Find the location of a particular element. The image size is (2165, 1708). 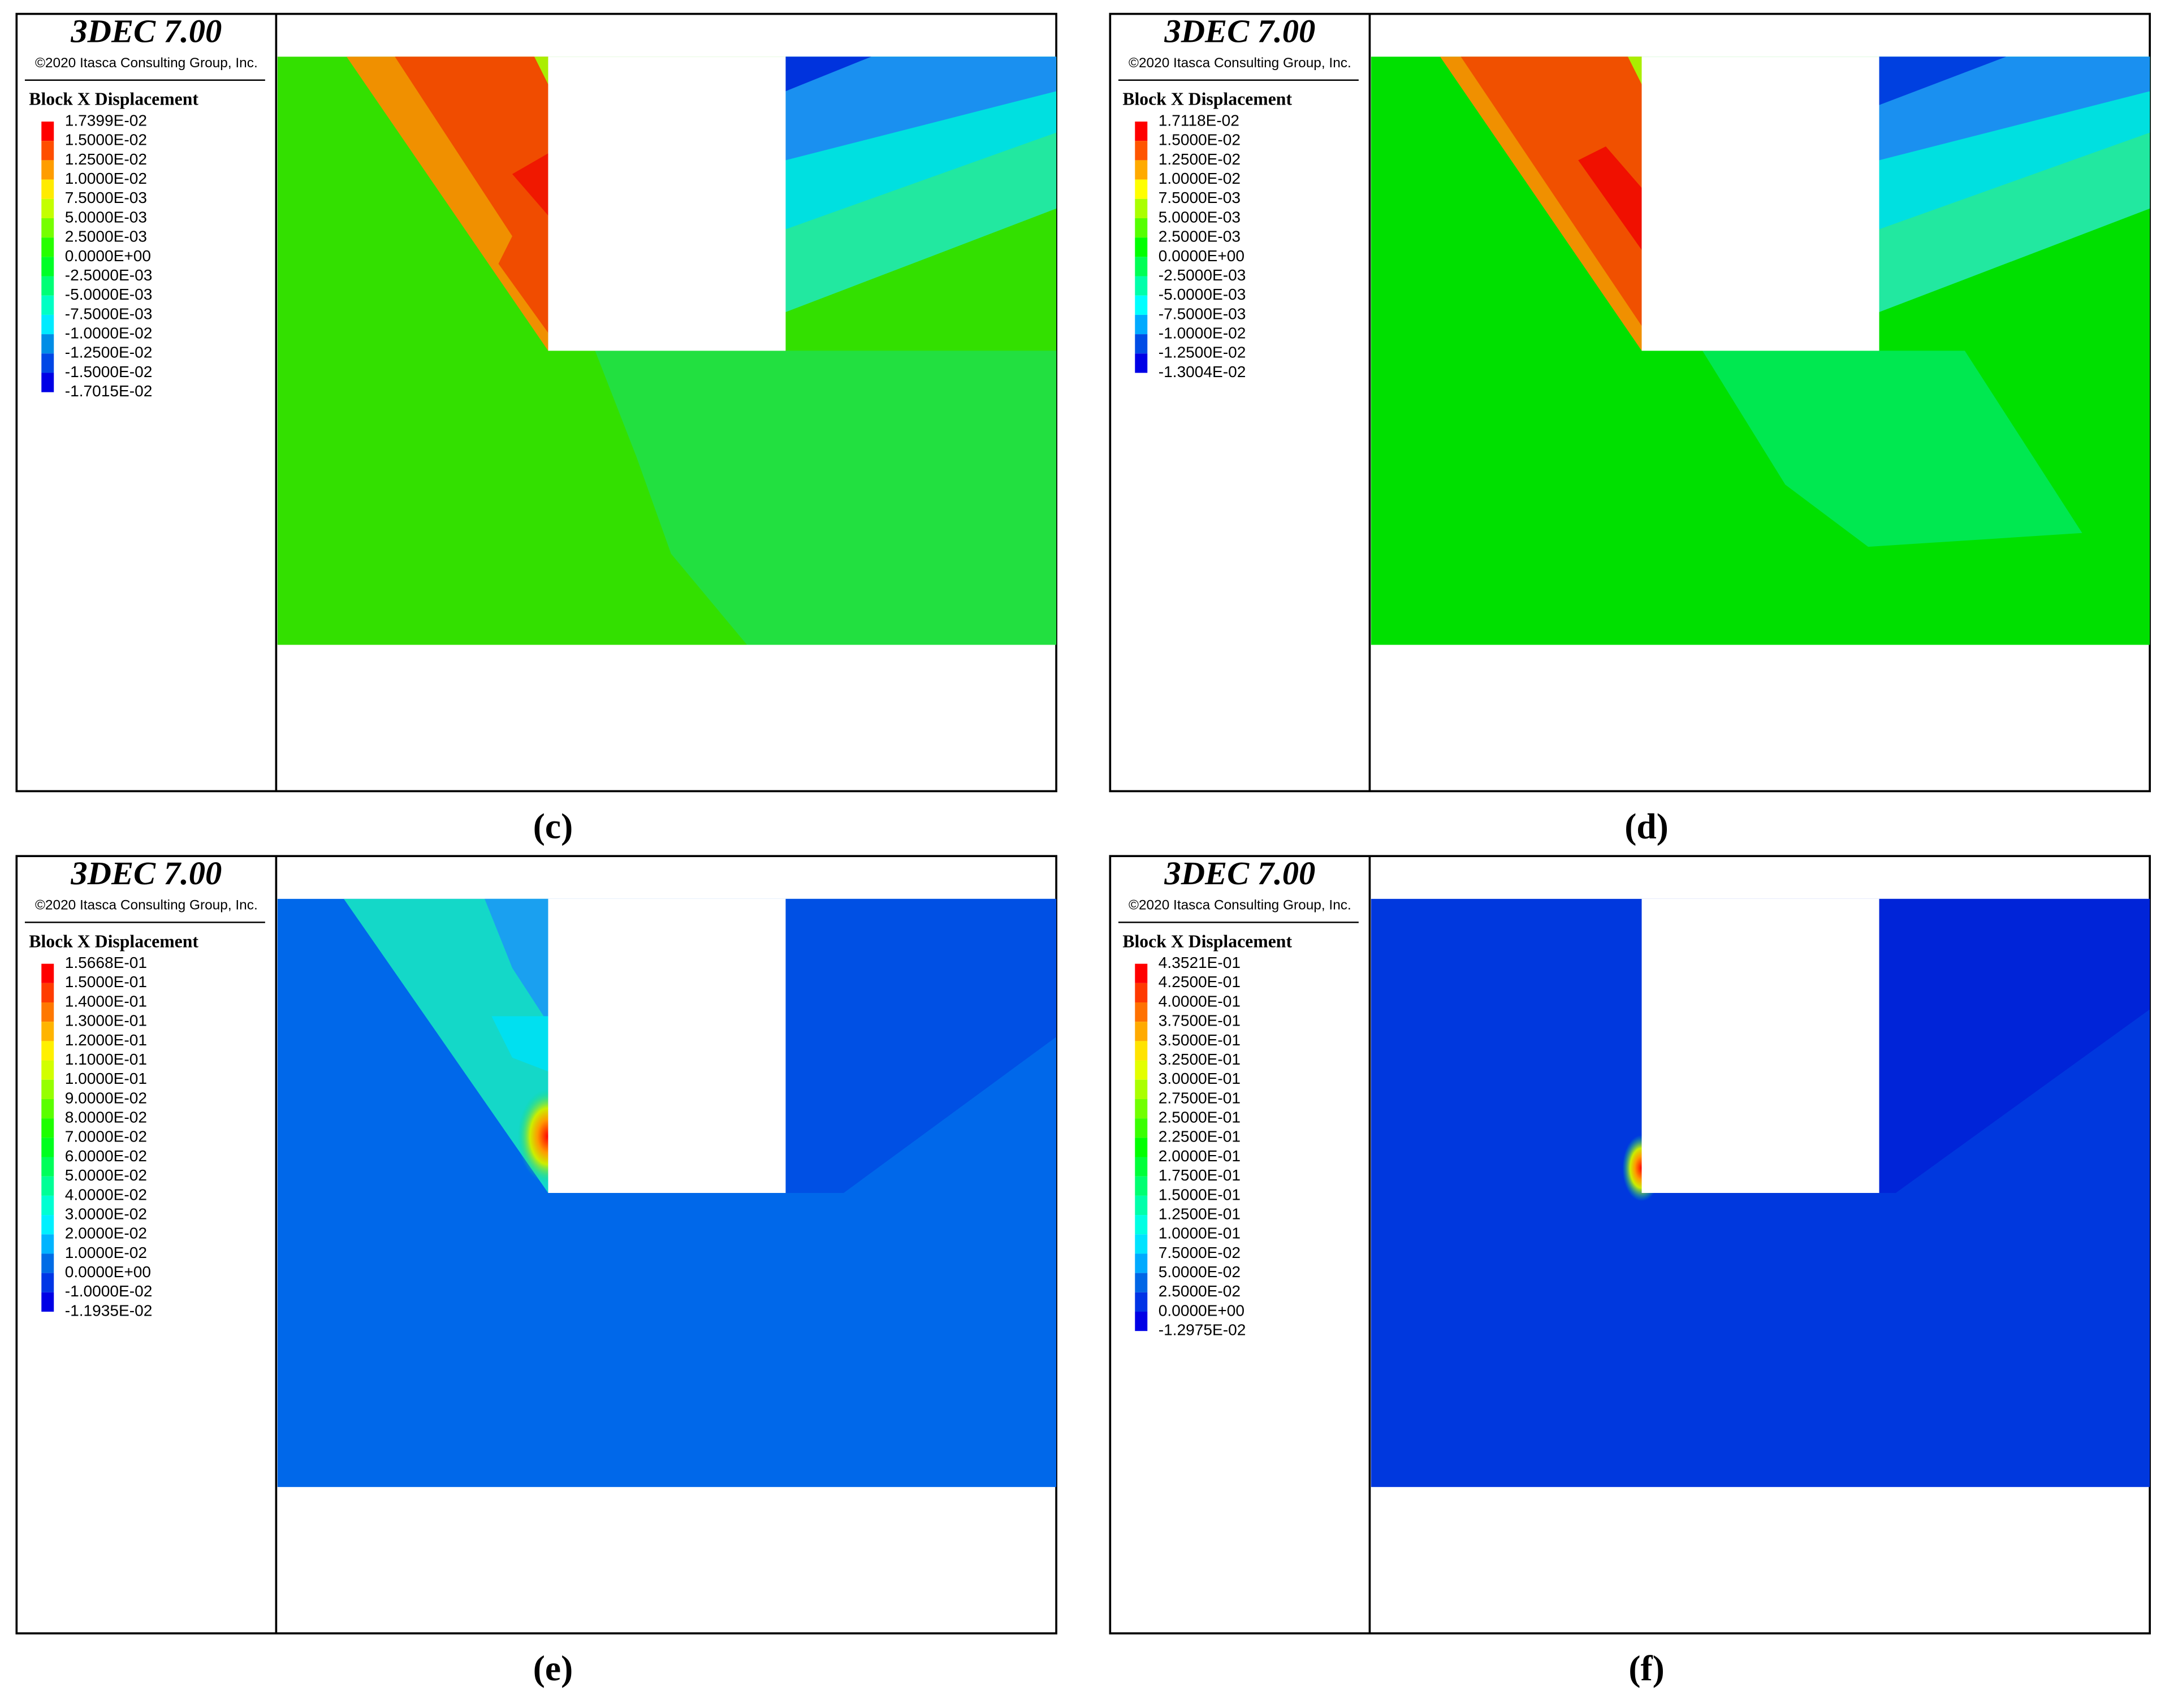

legend-label: -1.2975E-02 is located at coordinates (1203, 1330).